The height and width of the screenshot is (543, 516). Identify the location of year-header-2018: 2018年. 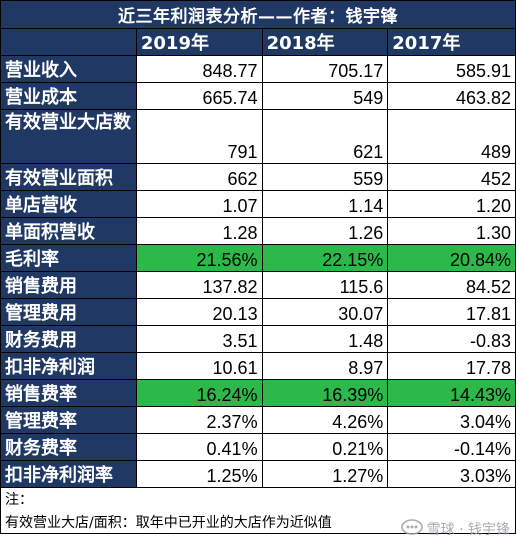
(325, 42).